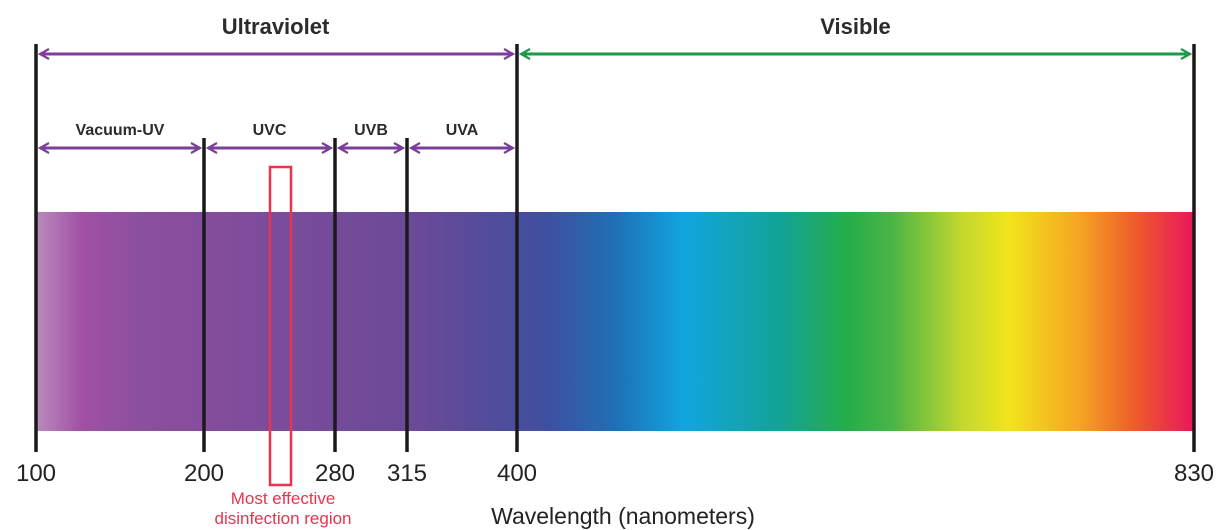  I want to click on band-label-vacuum-uv: Vacuum-UV, so click(120, 130).